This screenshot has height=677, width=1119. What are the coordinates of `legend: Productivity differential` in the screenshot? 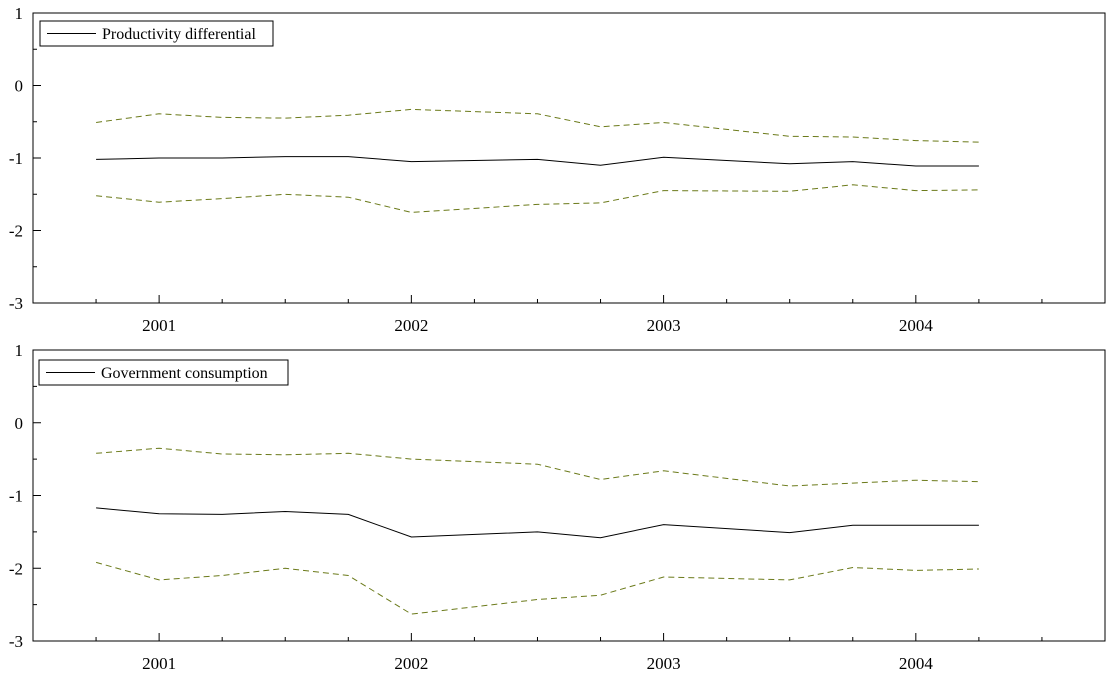 It's located at (156, 33).